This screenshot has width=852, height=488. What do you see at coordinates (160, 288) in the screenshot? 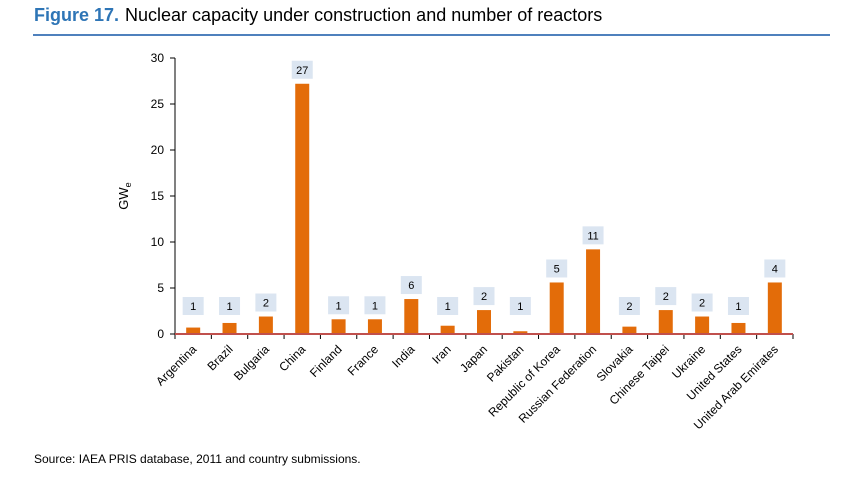
I see `y-tick-label: 5` at bounding box center [160, 288].